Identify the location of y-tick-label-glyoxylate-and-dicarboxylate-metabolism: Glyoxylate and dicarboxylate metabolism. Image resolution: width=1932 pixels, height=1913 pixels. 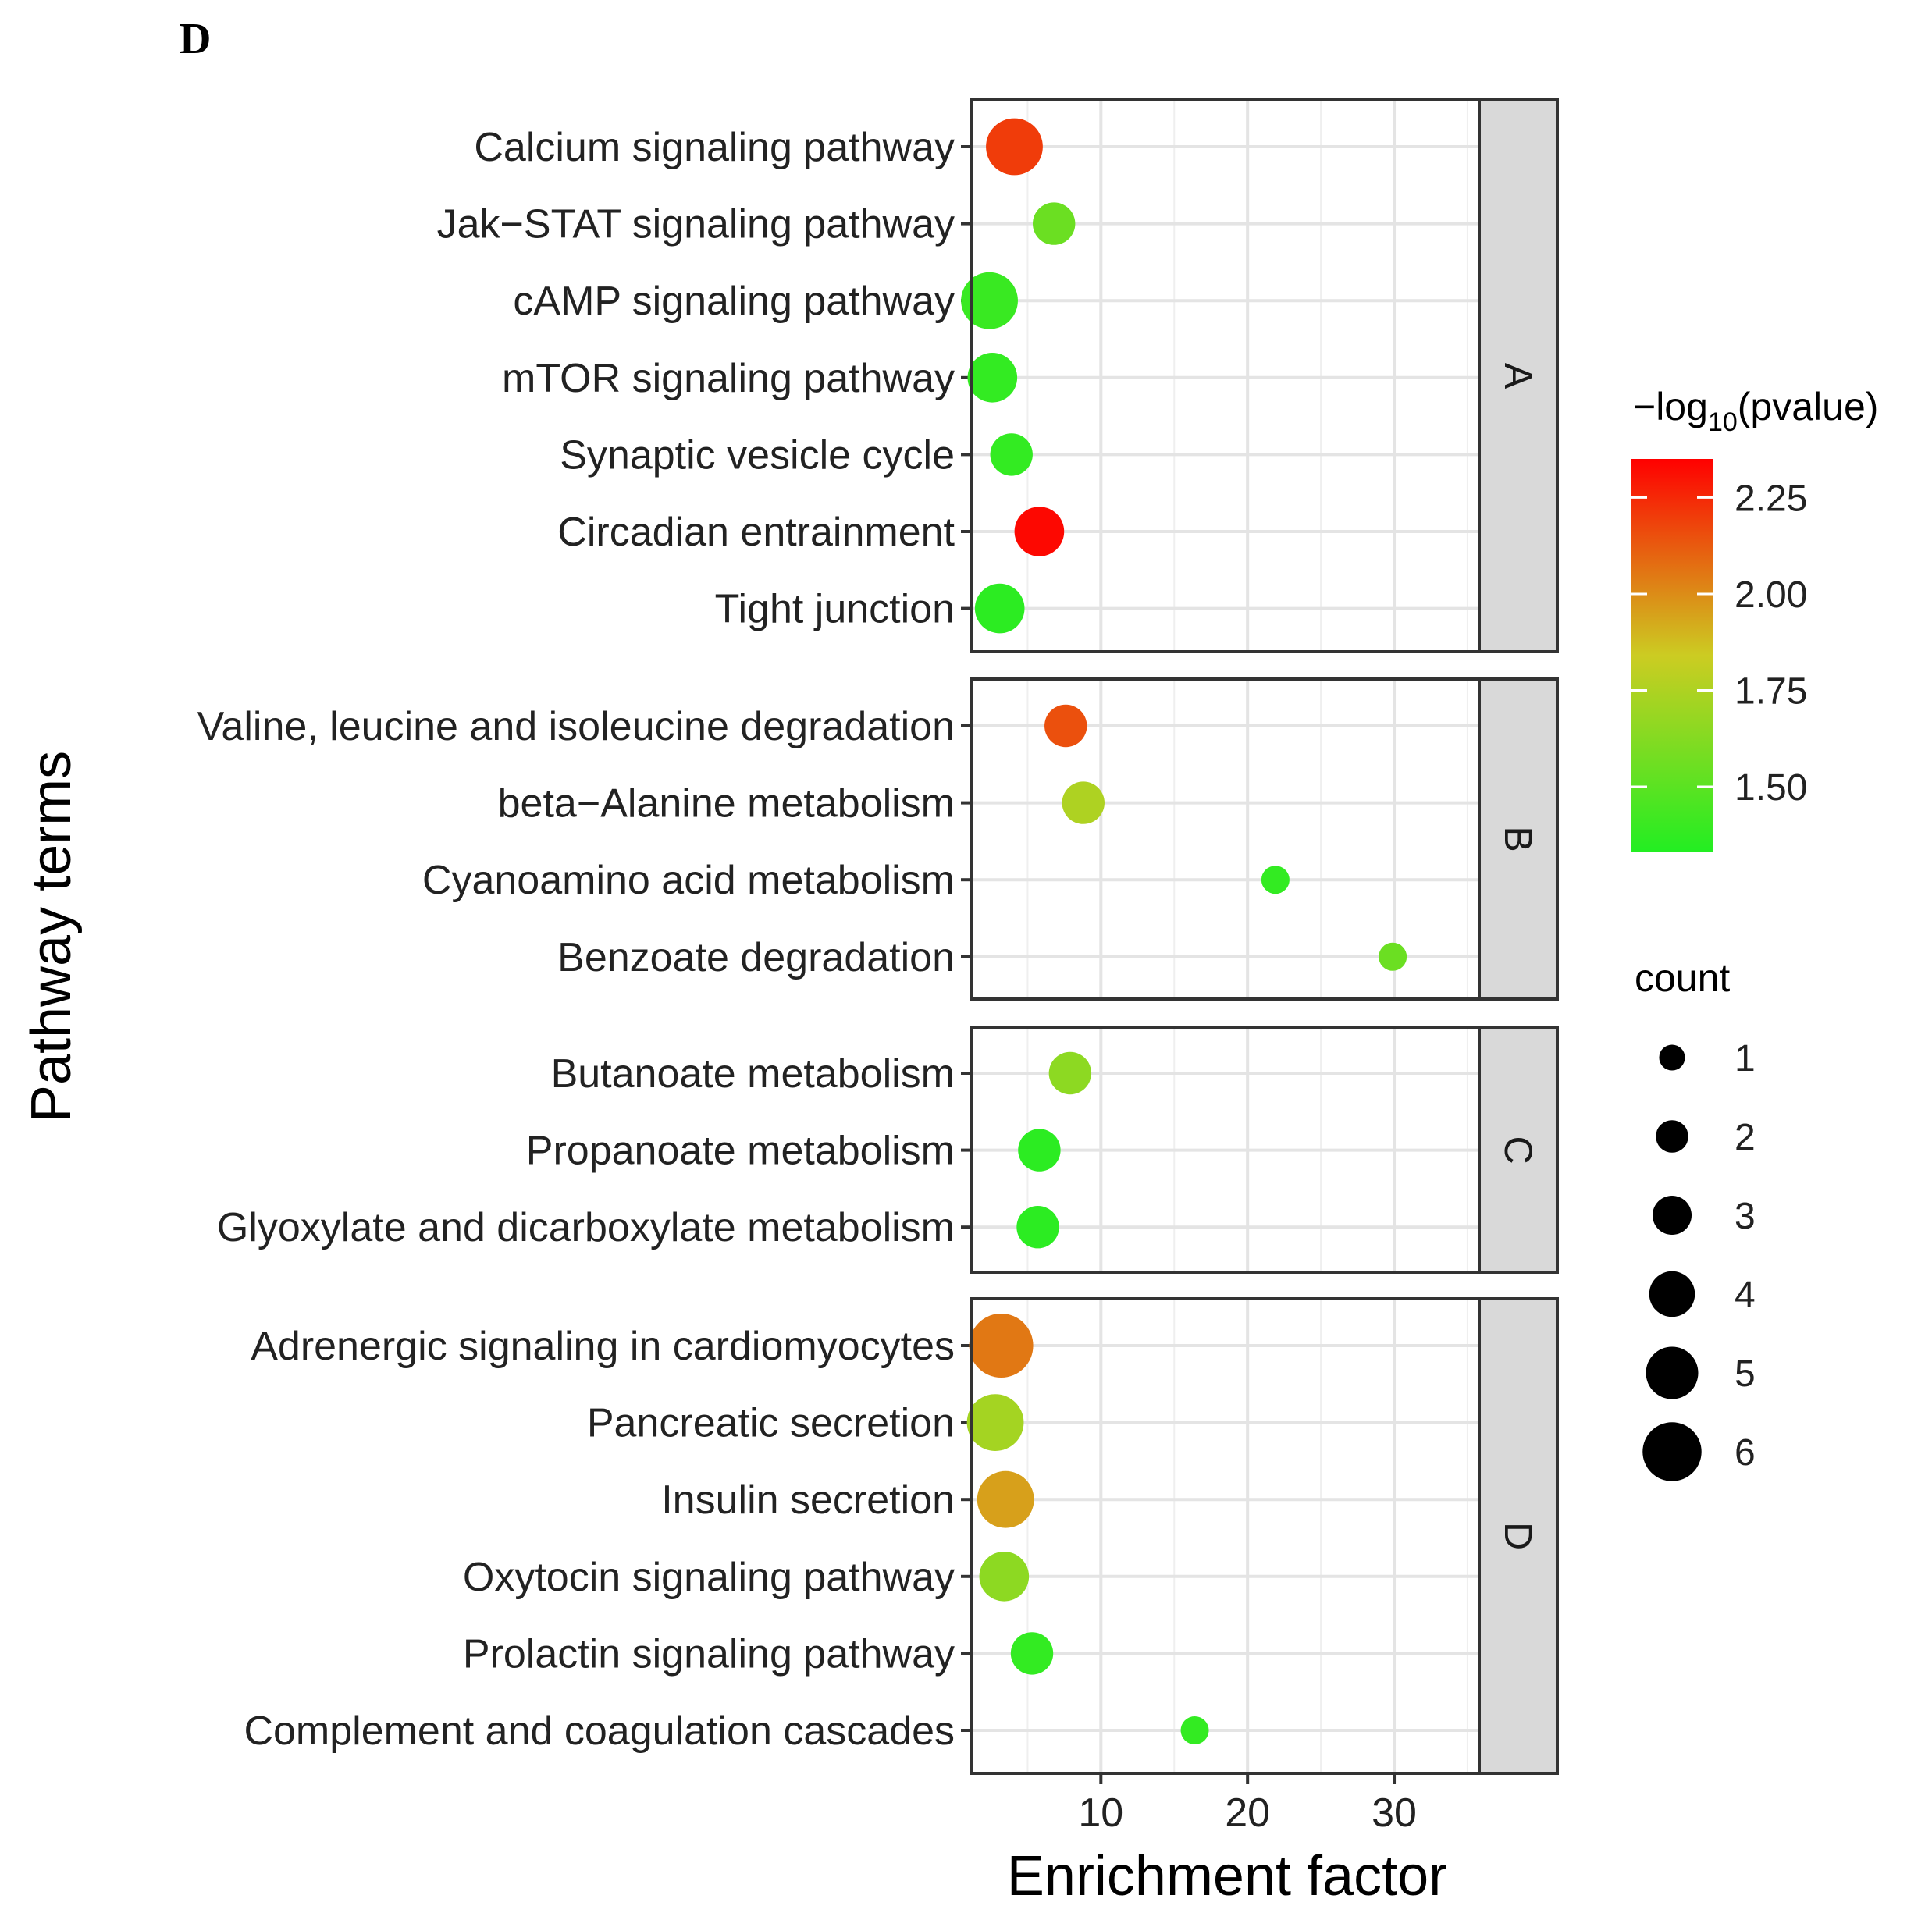
(586, 1228).